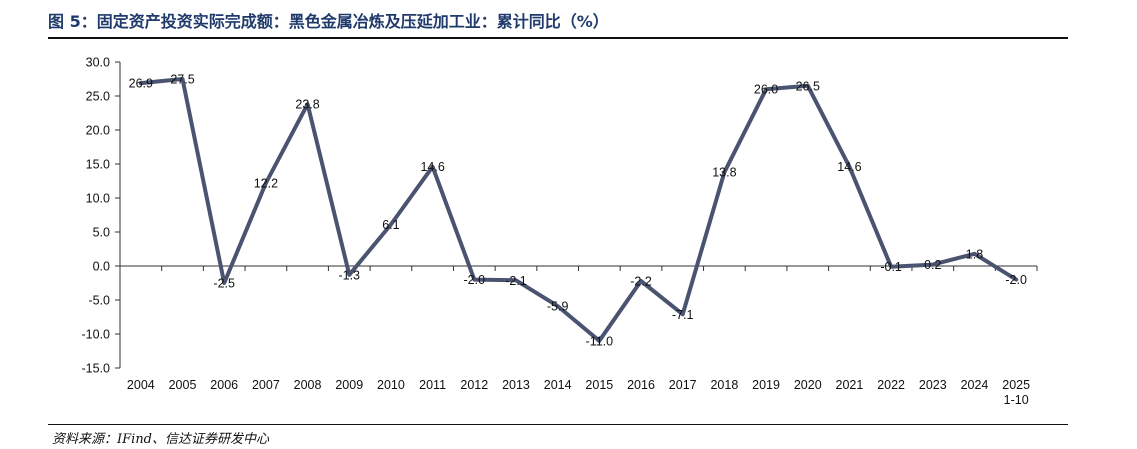 Image resolution: width=1137 pixels, height=449 pixels. What do you see at coordinates (224, 385) in the screenshot?
I see `x-tick-label: 2006` at bounding box center [224, 385].